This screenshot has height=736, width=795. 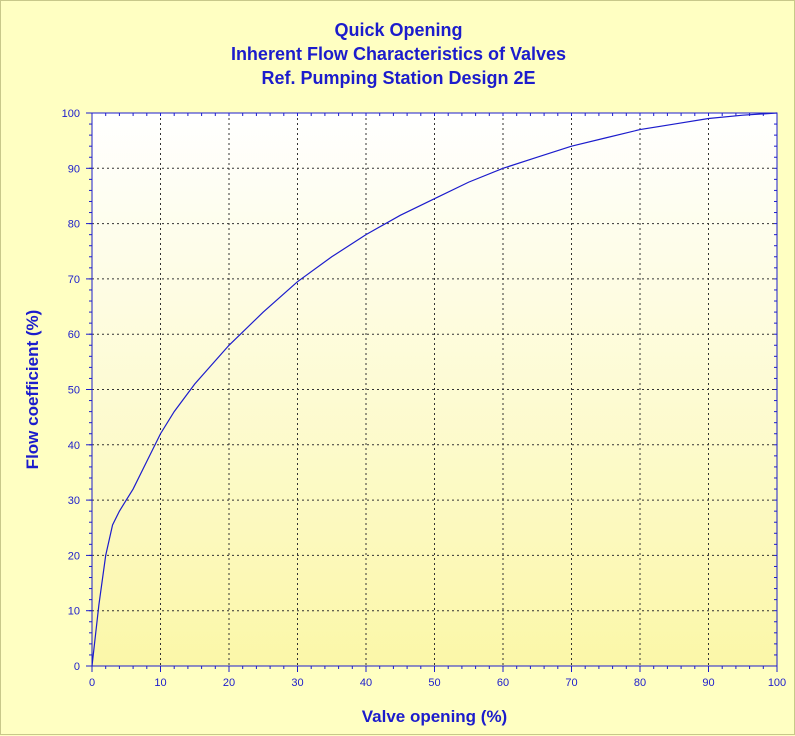 I want to click on y-tick-label: 30, so click(x=74, y=501).